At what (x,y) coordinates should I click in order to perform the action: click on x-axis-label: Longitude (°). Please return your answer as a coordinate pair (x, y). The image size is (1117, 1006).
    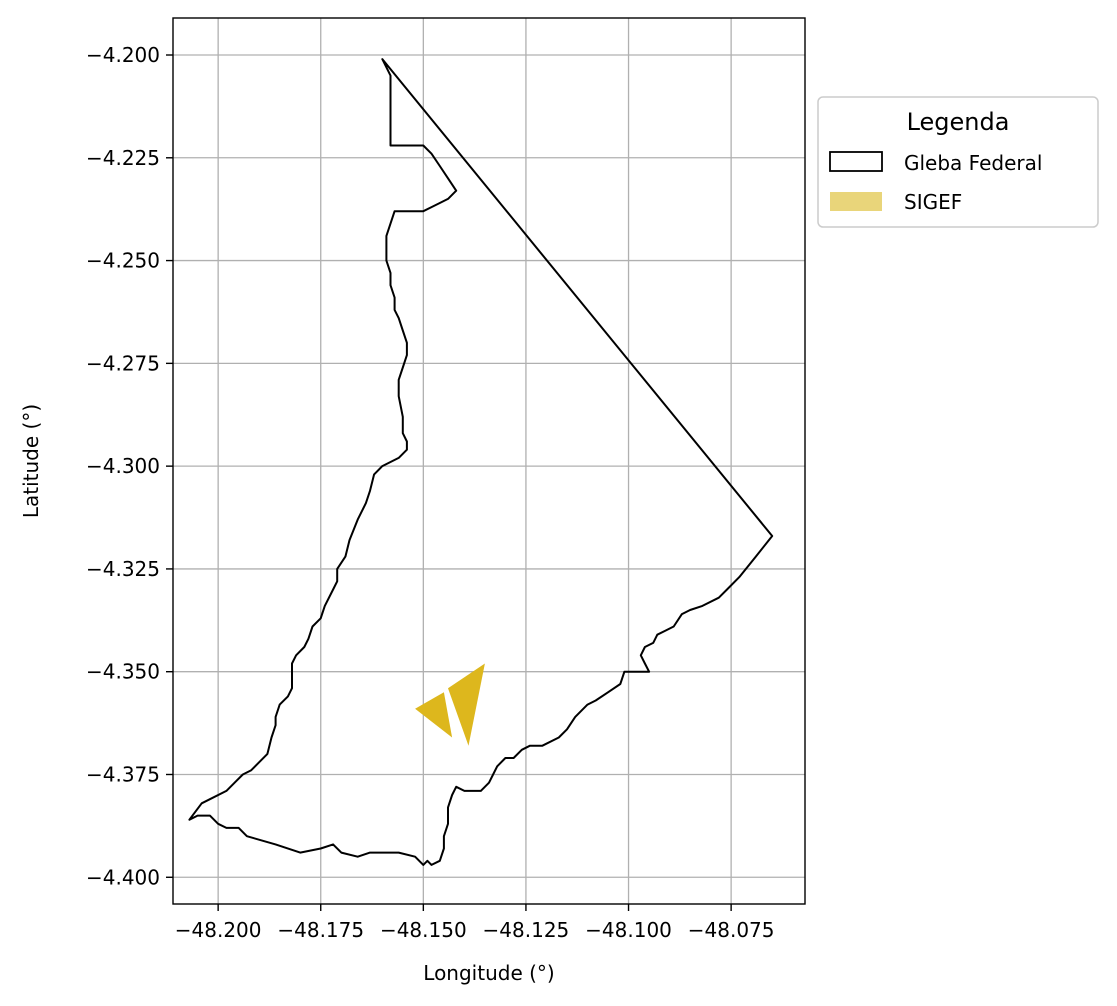
    Looking at the image, I should click on (488, 973).